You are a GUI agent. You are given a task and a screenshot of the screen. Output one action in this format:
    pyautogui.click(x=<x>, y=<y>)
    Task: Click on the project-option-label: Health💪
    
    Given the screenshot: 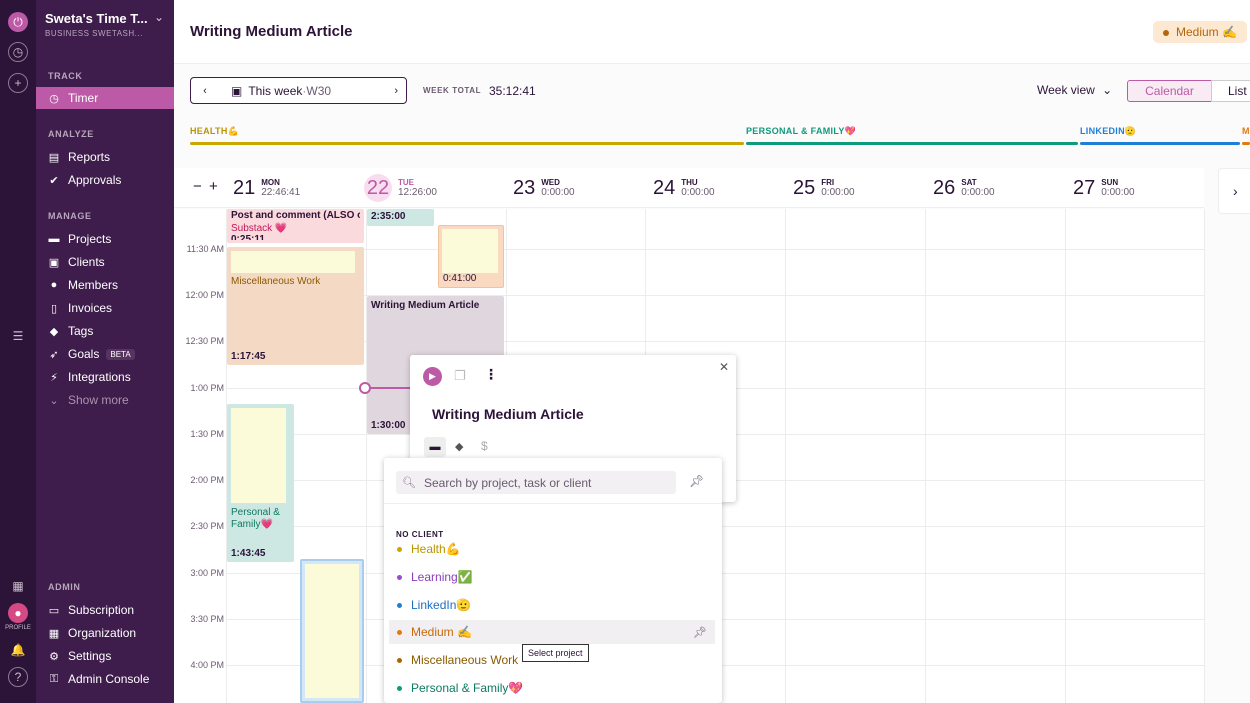 What is the action you would take?
    pyautogui.click(x=436, y=549)
    